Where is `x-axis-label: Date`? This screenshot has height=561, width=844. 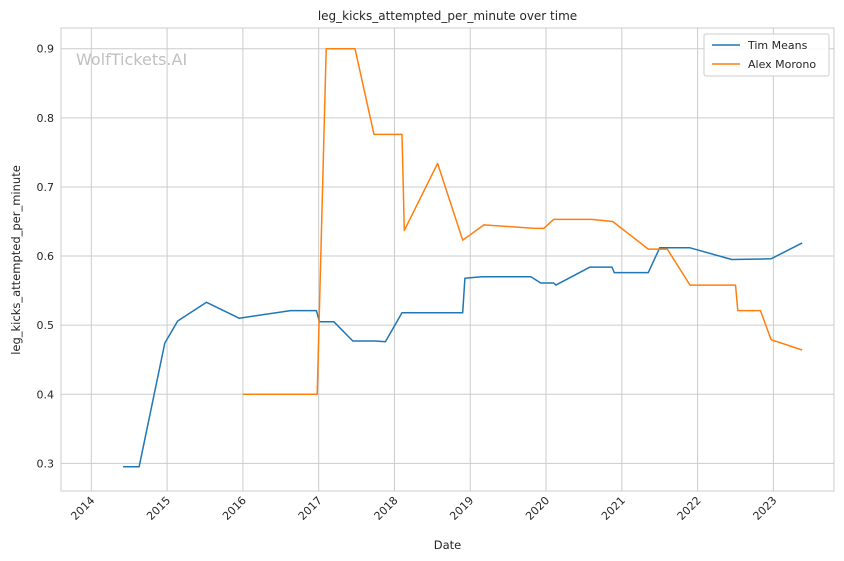 x-axis-label: Date is located at coordinates (448, 545).